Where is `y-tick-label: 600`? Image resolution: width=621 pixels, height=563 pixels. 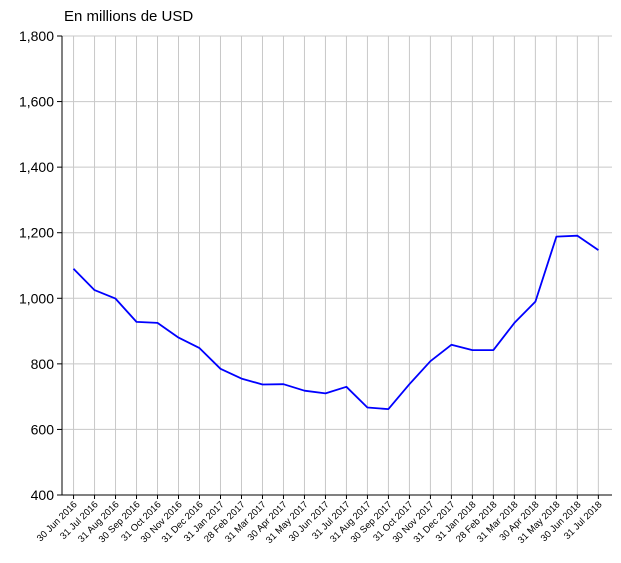
y-tick-label: 600 is located at coordinates (43, 429).